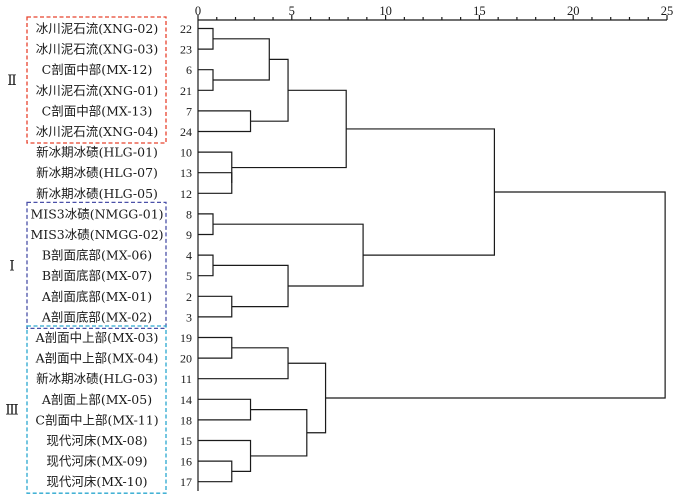 The width and height of the screenshot is (700, 499). I want to click on leaf-label: C剖面中部(MX-13), so click(97, 110).